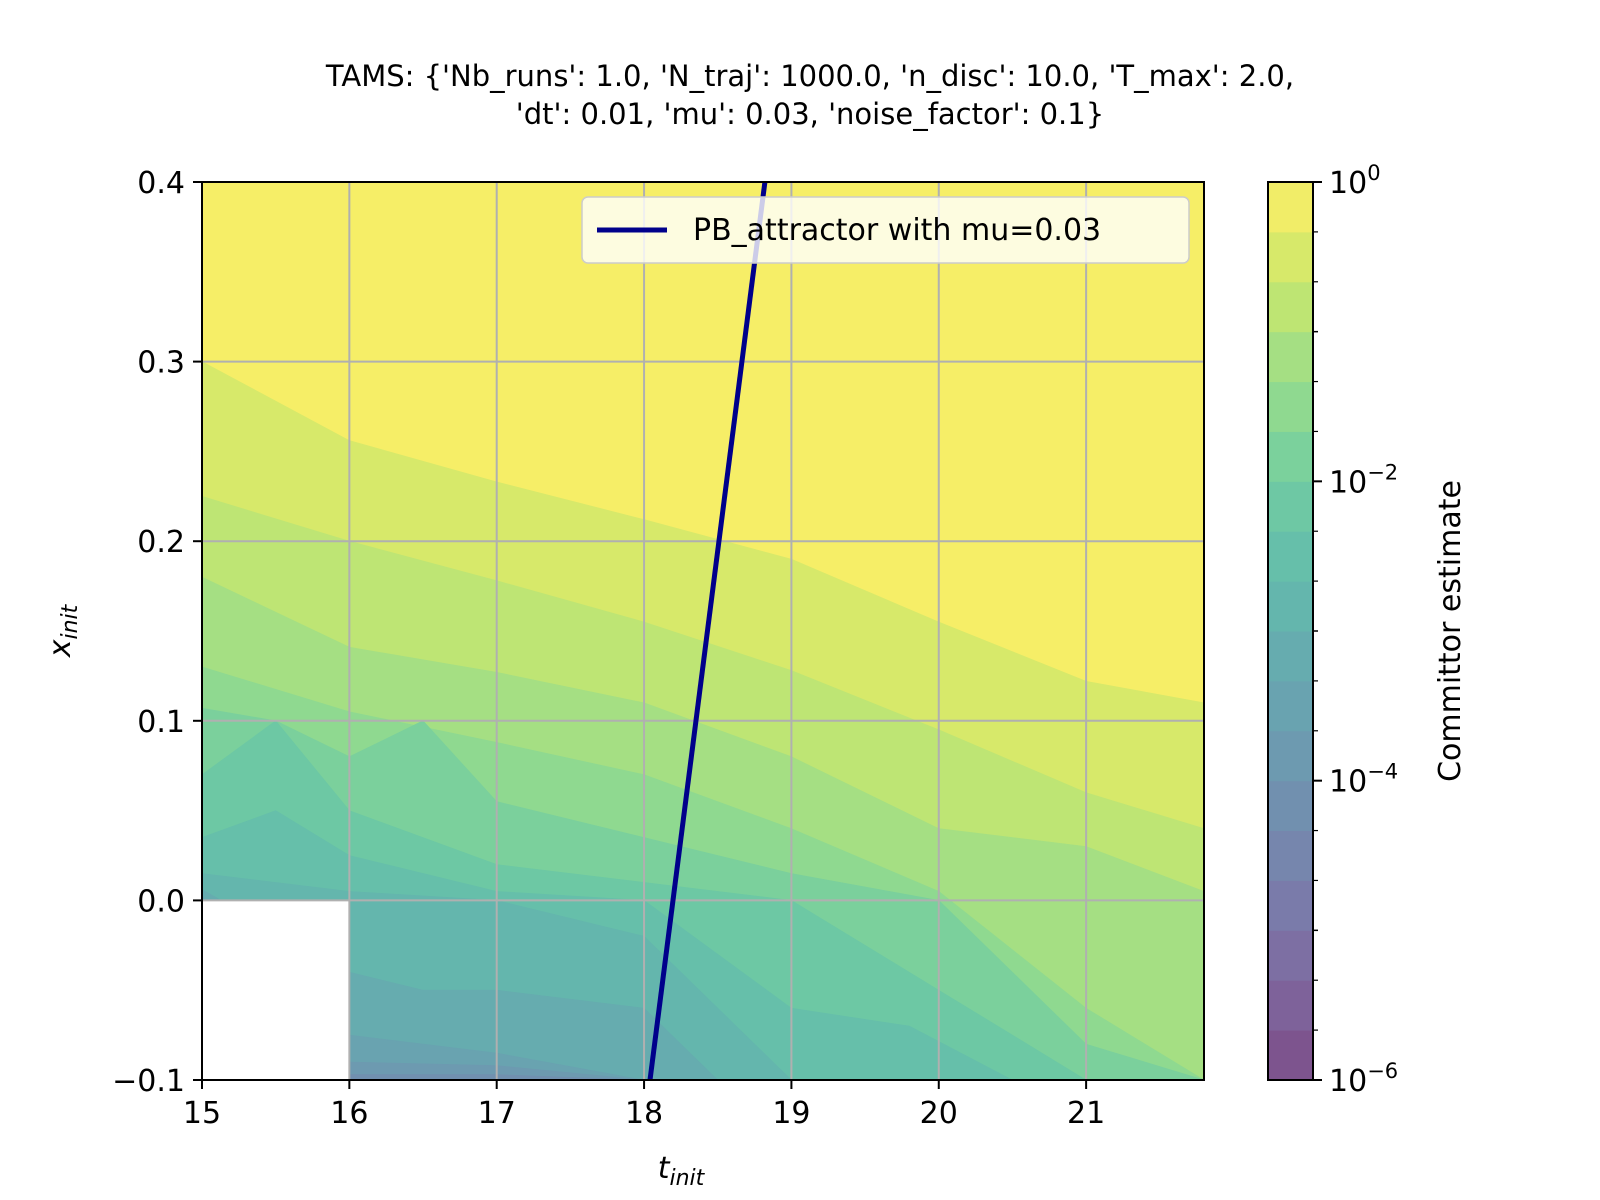 Image resolution: width=1600 pixels, height=1200 pixels. I want to click on legend-box, so click(885, 230).